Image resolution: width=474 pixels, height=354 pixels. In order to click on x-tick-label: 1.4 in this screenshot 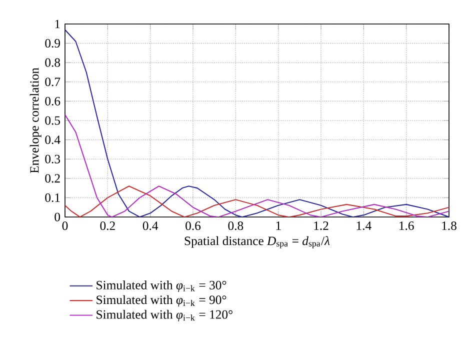, I will do `click(364, 225)`.